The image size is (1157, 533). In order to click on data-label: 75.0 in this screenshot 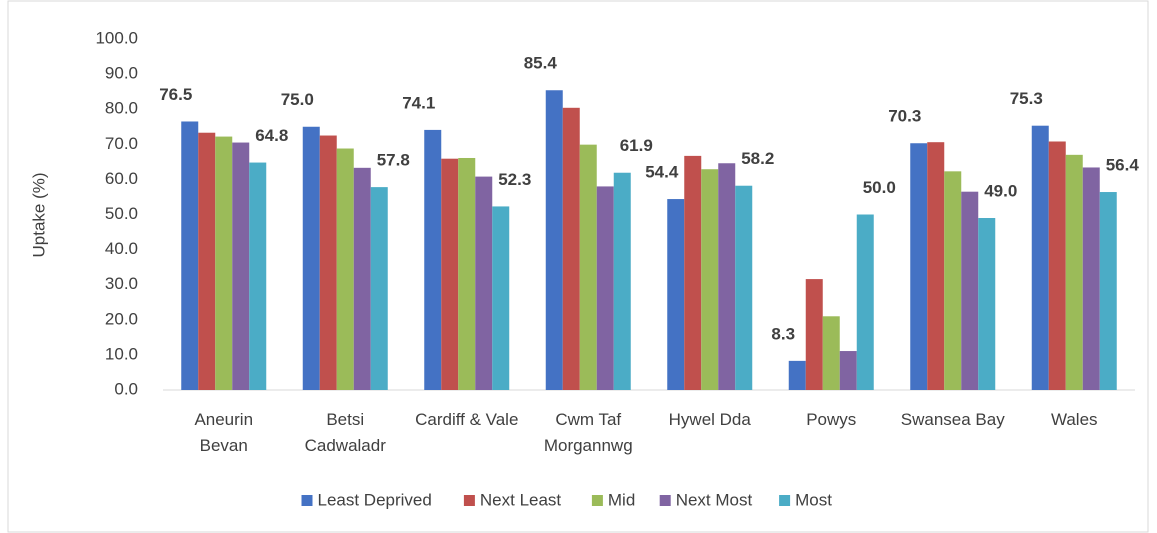, I will do `click(297, 99)`.